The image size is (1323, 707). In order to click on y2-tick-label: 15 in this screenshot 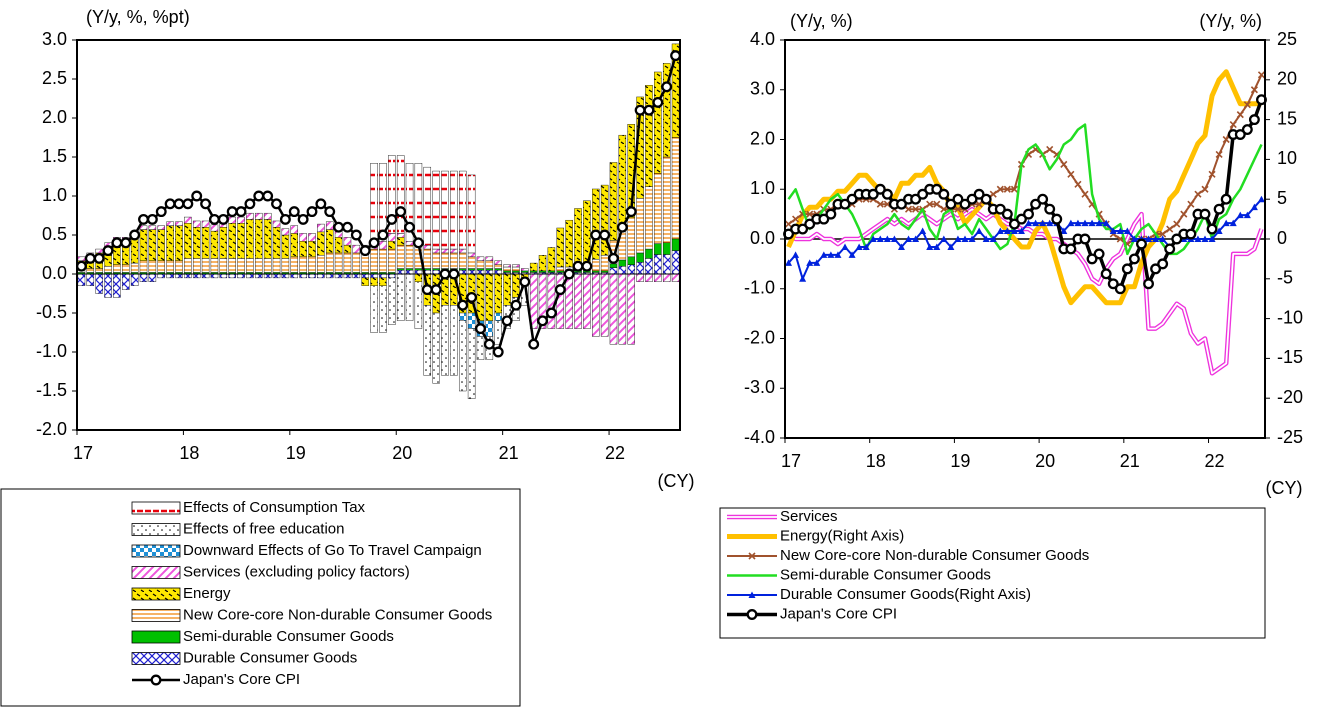, I will do `click(1287, 118)`.